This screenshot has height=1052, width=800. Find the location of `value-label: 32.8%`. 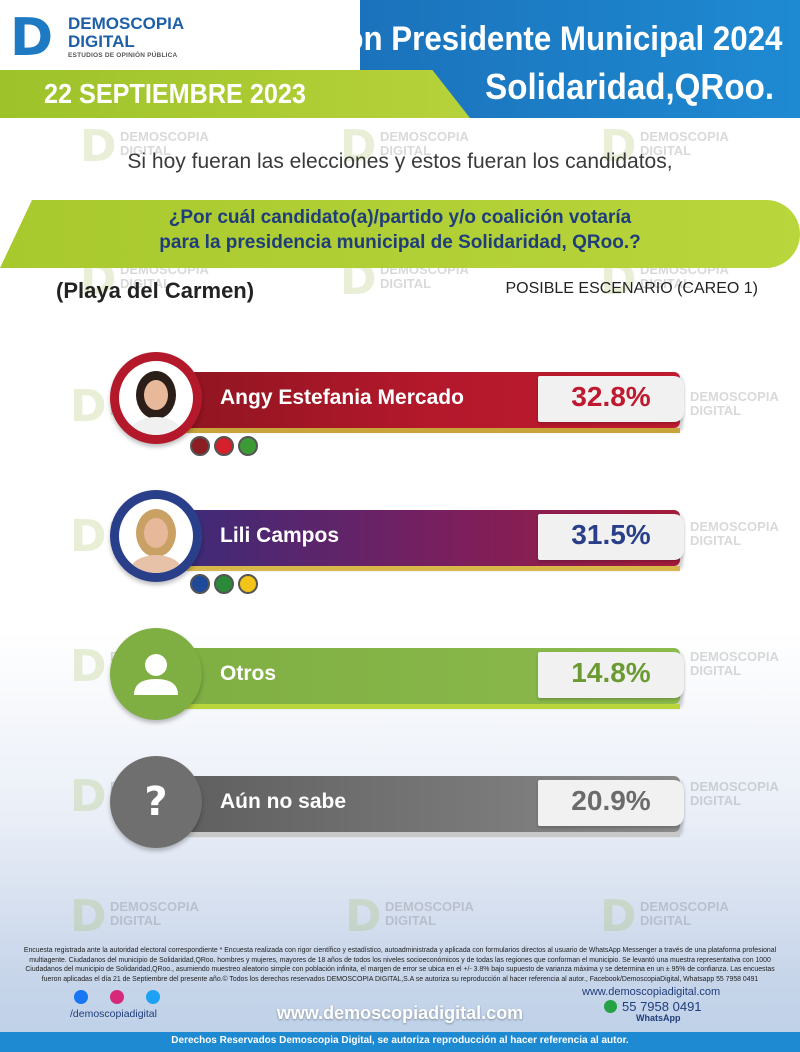

value-label: 32.8% is located at coordinates (611, 396).